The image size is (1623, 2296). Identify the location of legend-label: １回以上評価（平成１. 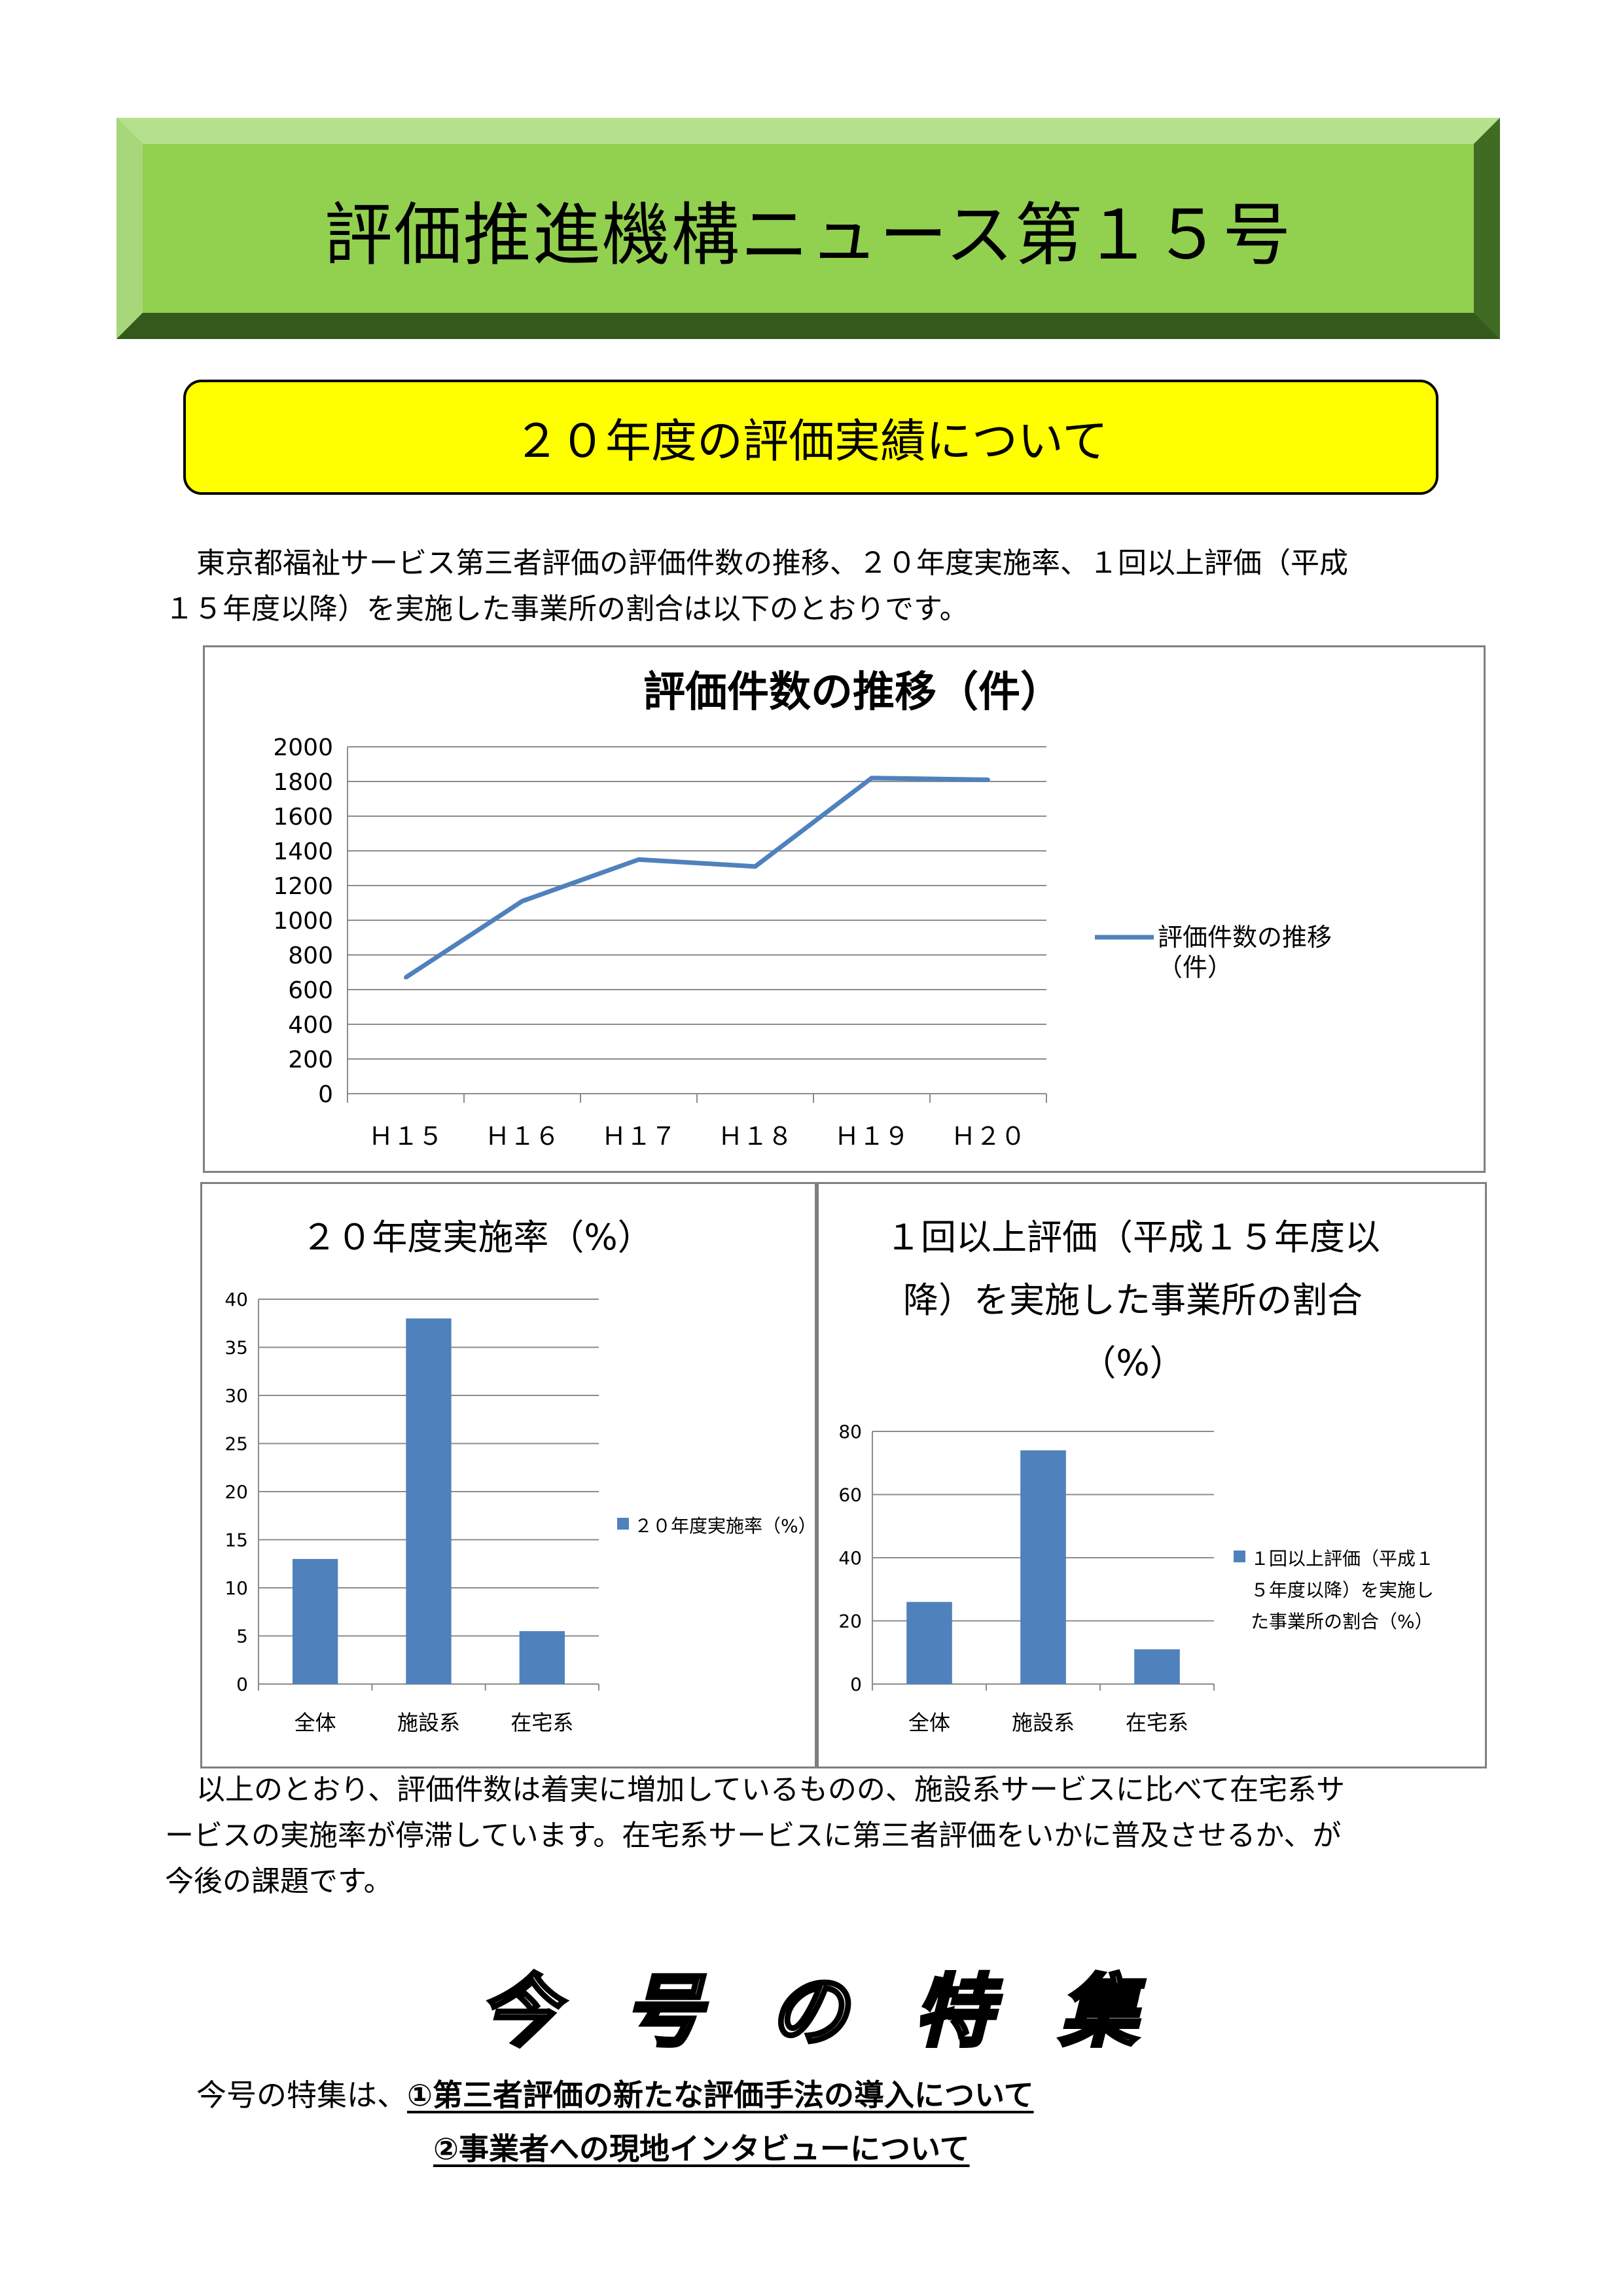
(1343, 1559).